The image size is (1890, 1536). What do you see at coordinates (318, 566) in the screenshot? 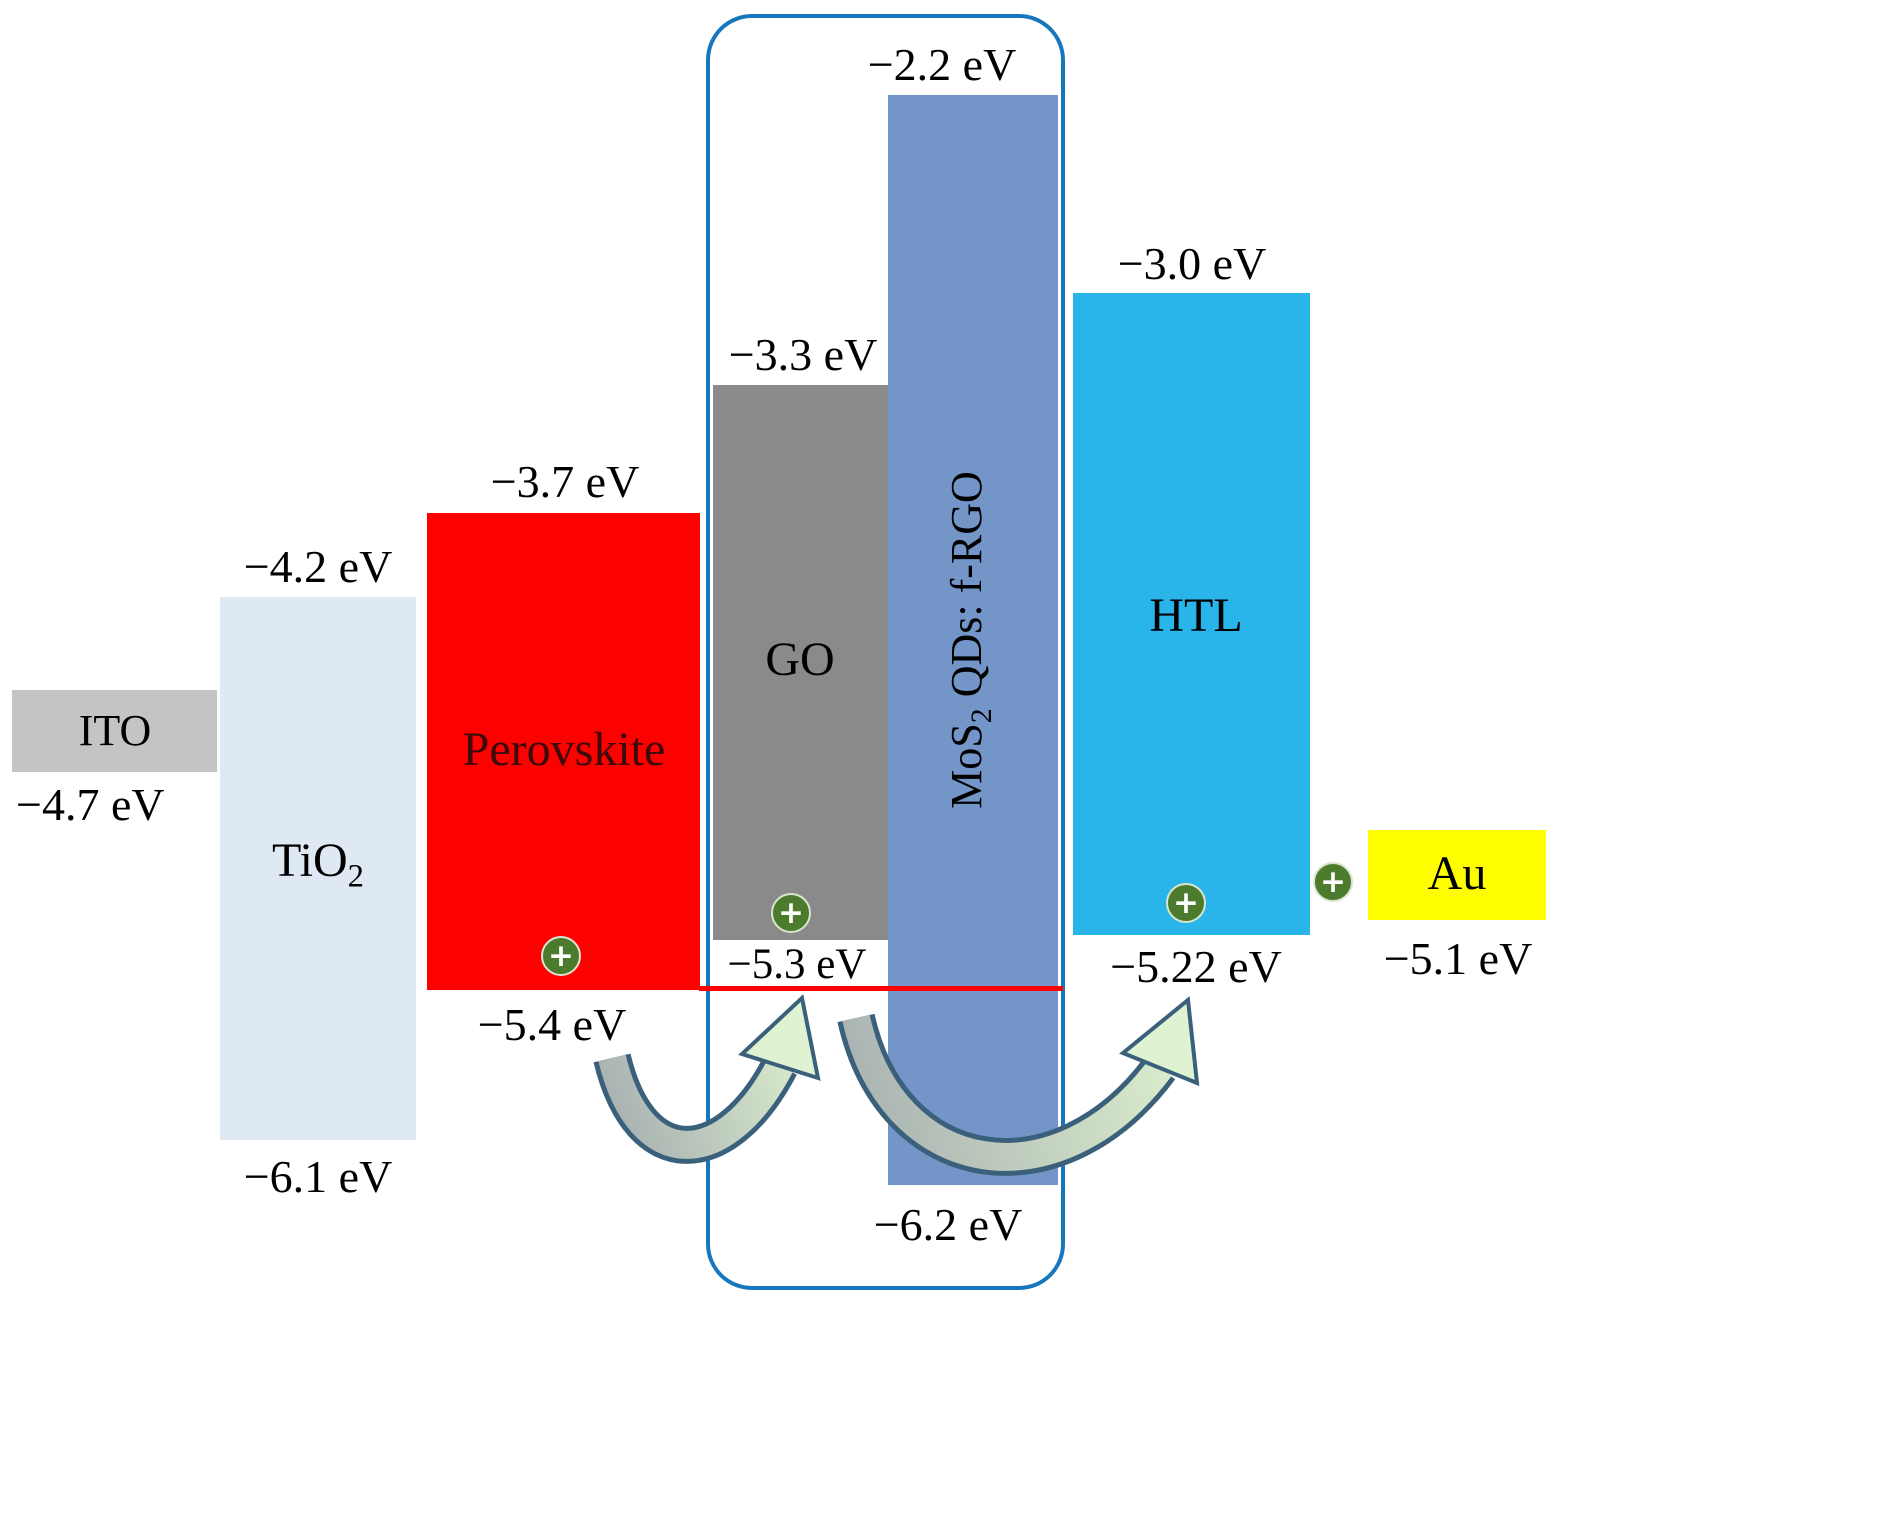
I see `tio2-top-label: −4.2 eV` at bounding box center [318, 566].